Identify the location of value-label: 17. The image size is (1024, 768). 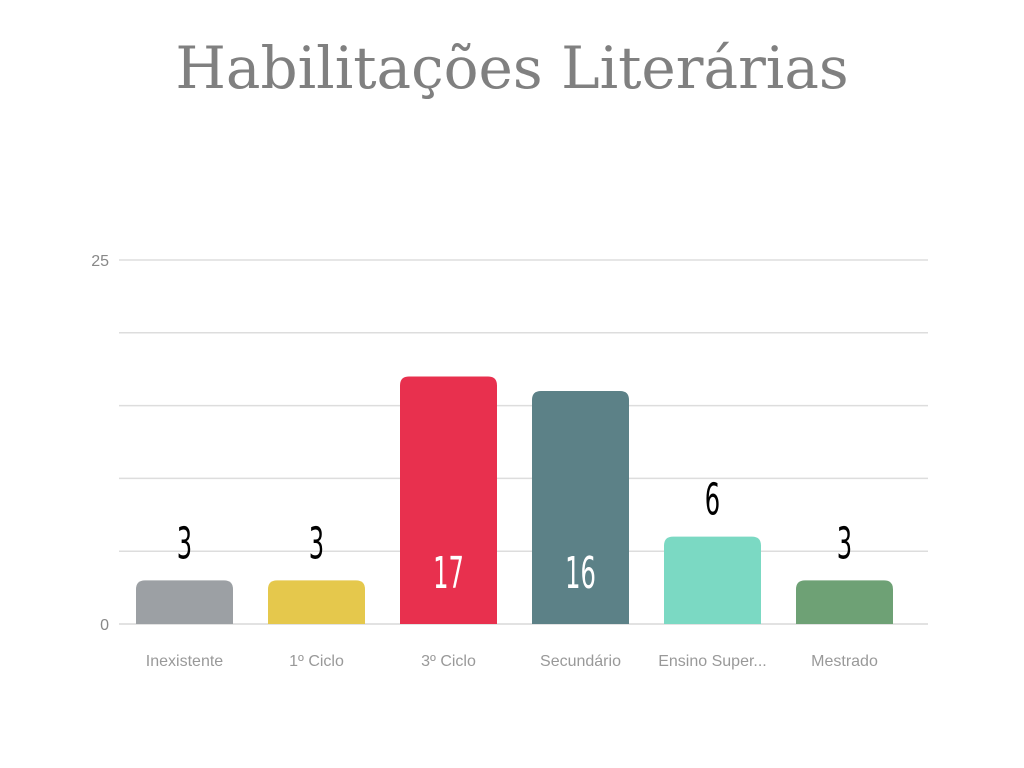
(448, 573).